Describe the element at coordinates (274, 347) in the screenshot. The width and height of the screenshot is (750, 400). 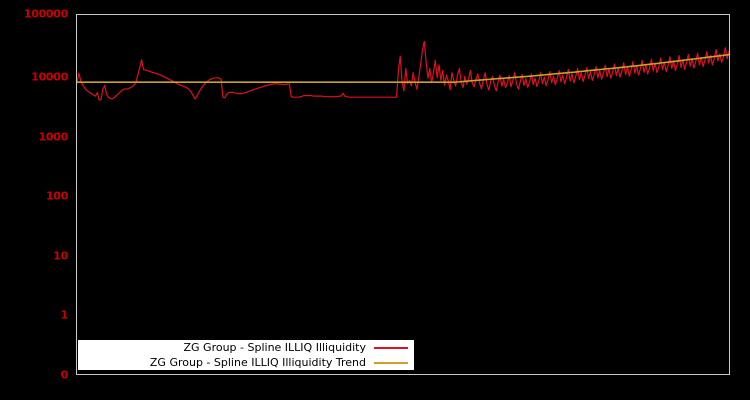
I see `legend-label-illiquidity: ZG Group - Spline ILLIQ Illiquidity` at that location.